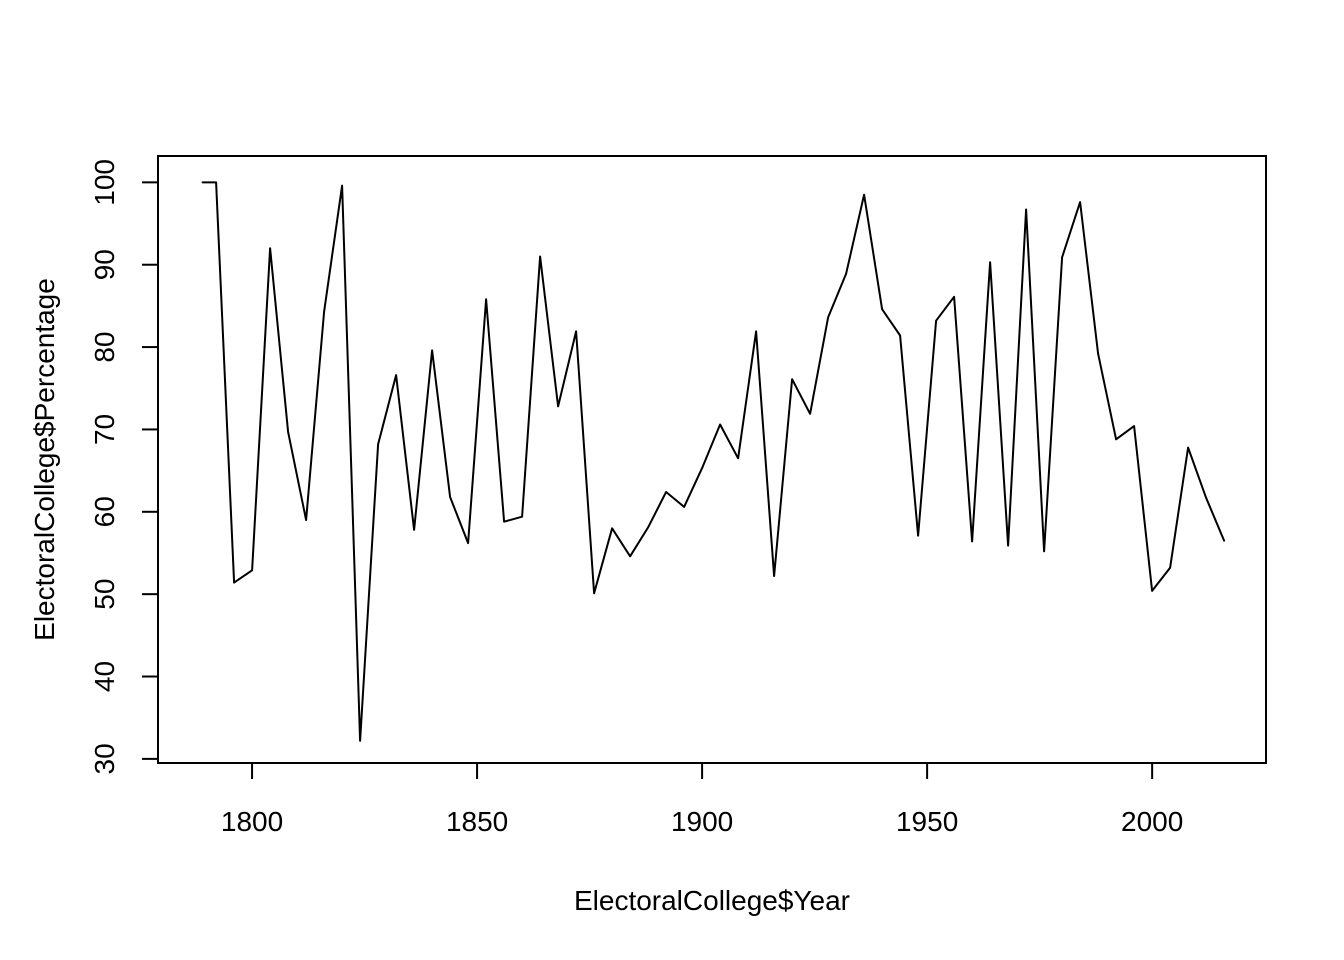 Image resolution: width=1344 pixels, height=960 pixels. Describe the element at coordinates (104, 182) in the screenshot. I see `y-tick-label: 100` at that location.